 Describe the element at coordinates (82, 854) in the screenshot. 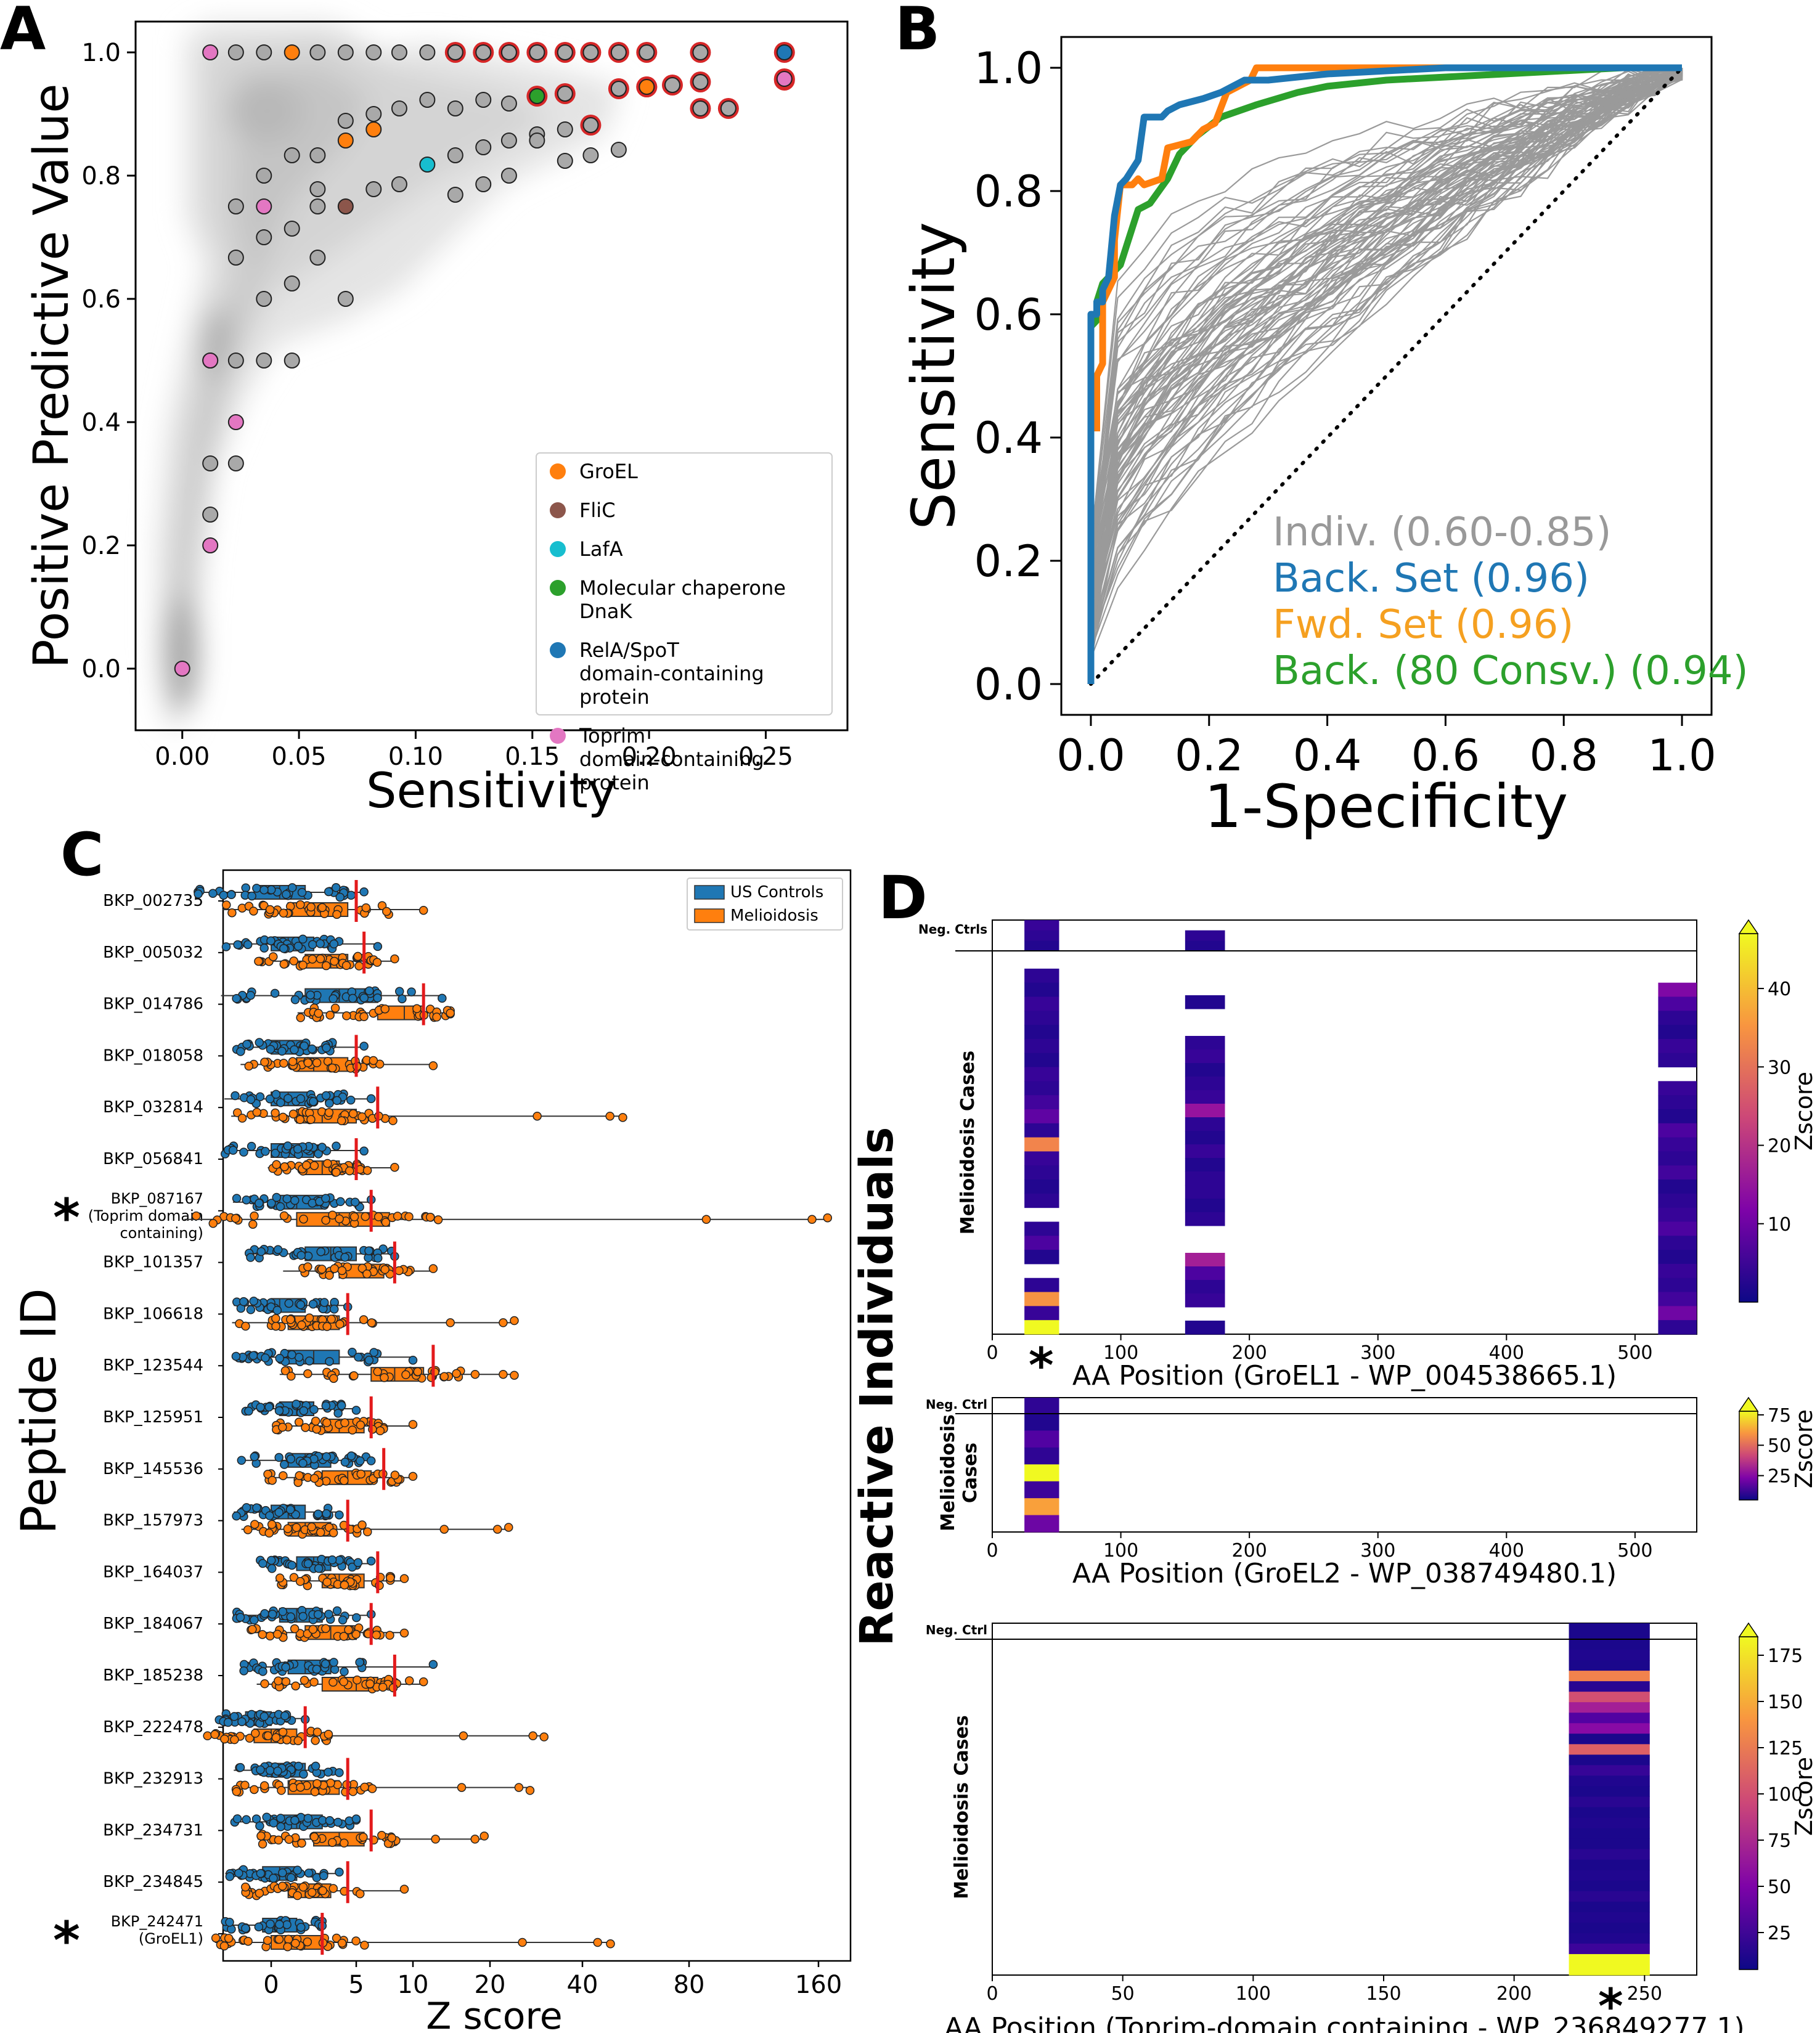

I see `panel-letter-c: C` at that location.